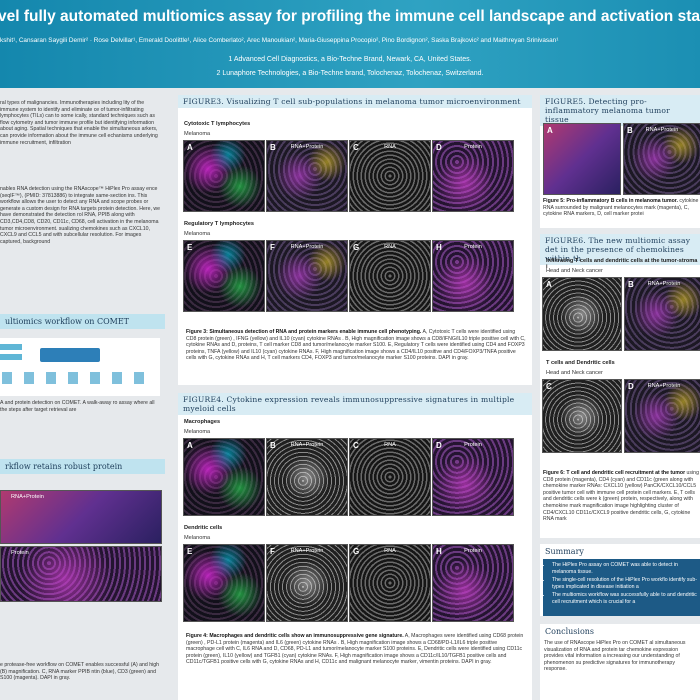 The width and height of the screenshot is (700, 700). Describe the element at coordinates (80, 367) in the screenshot. I see `workflow-diagram` at that location.